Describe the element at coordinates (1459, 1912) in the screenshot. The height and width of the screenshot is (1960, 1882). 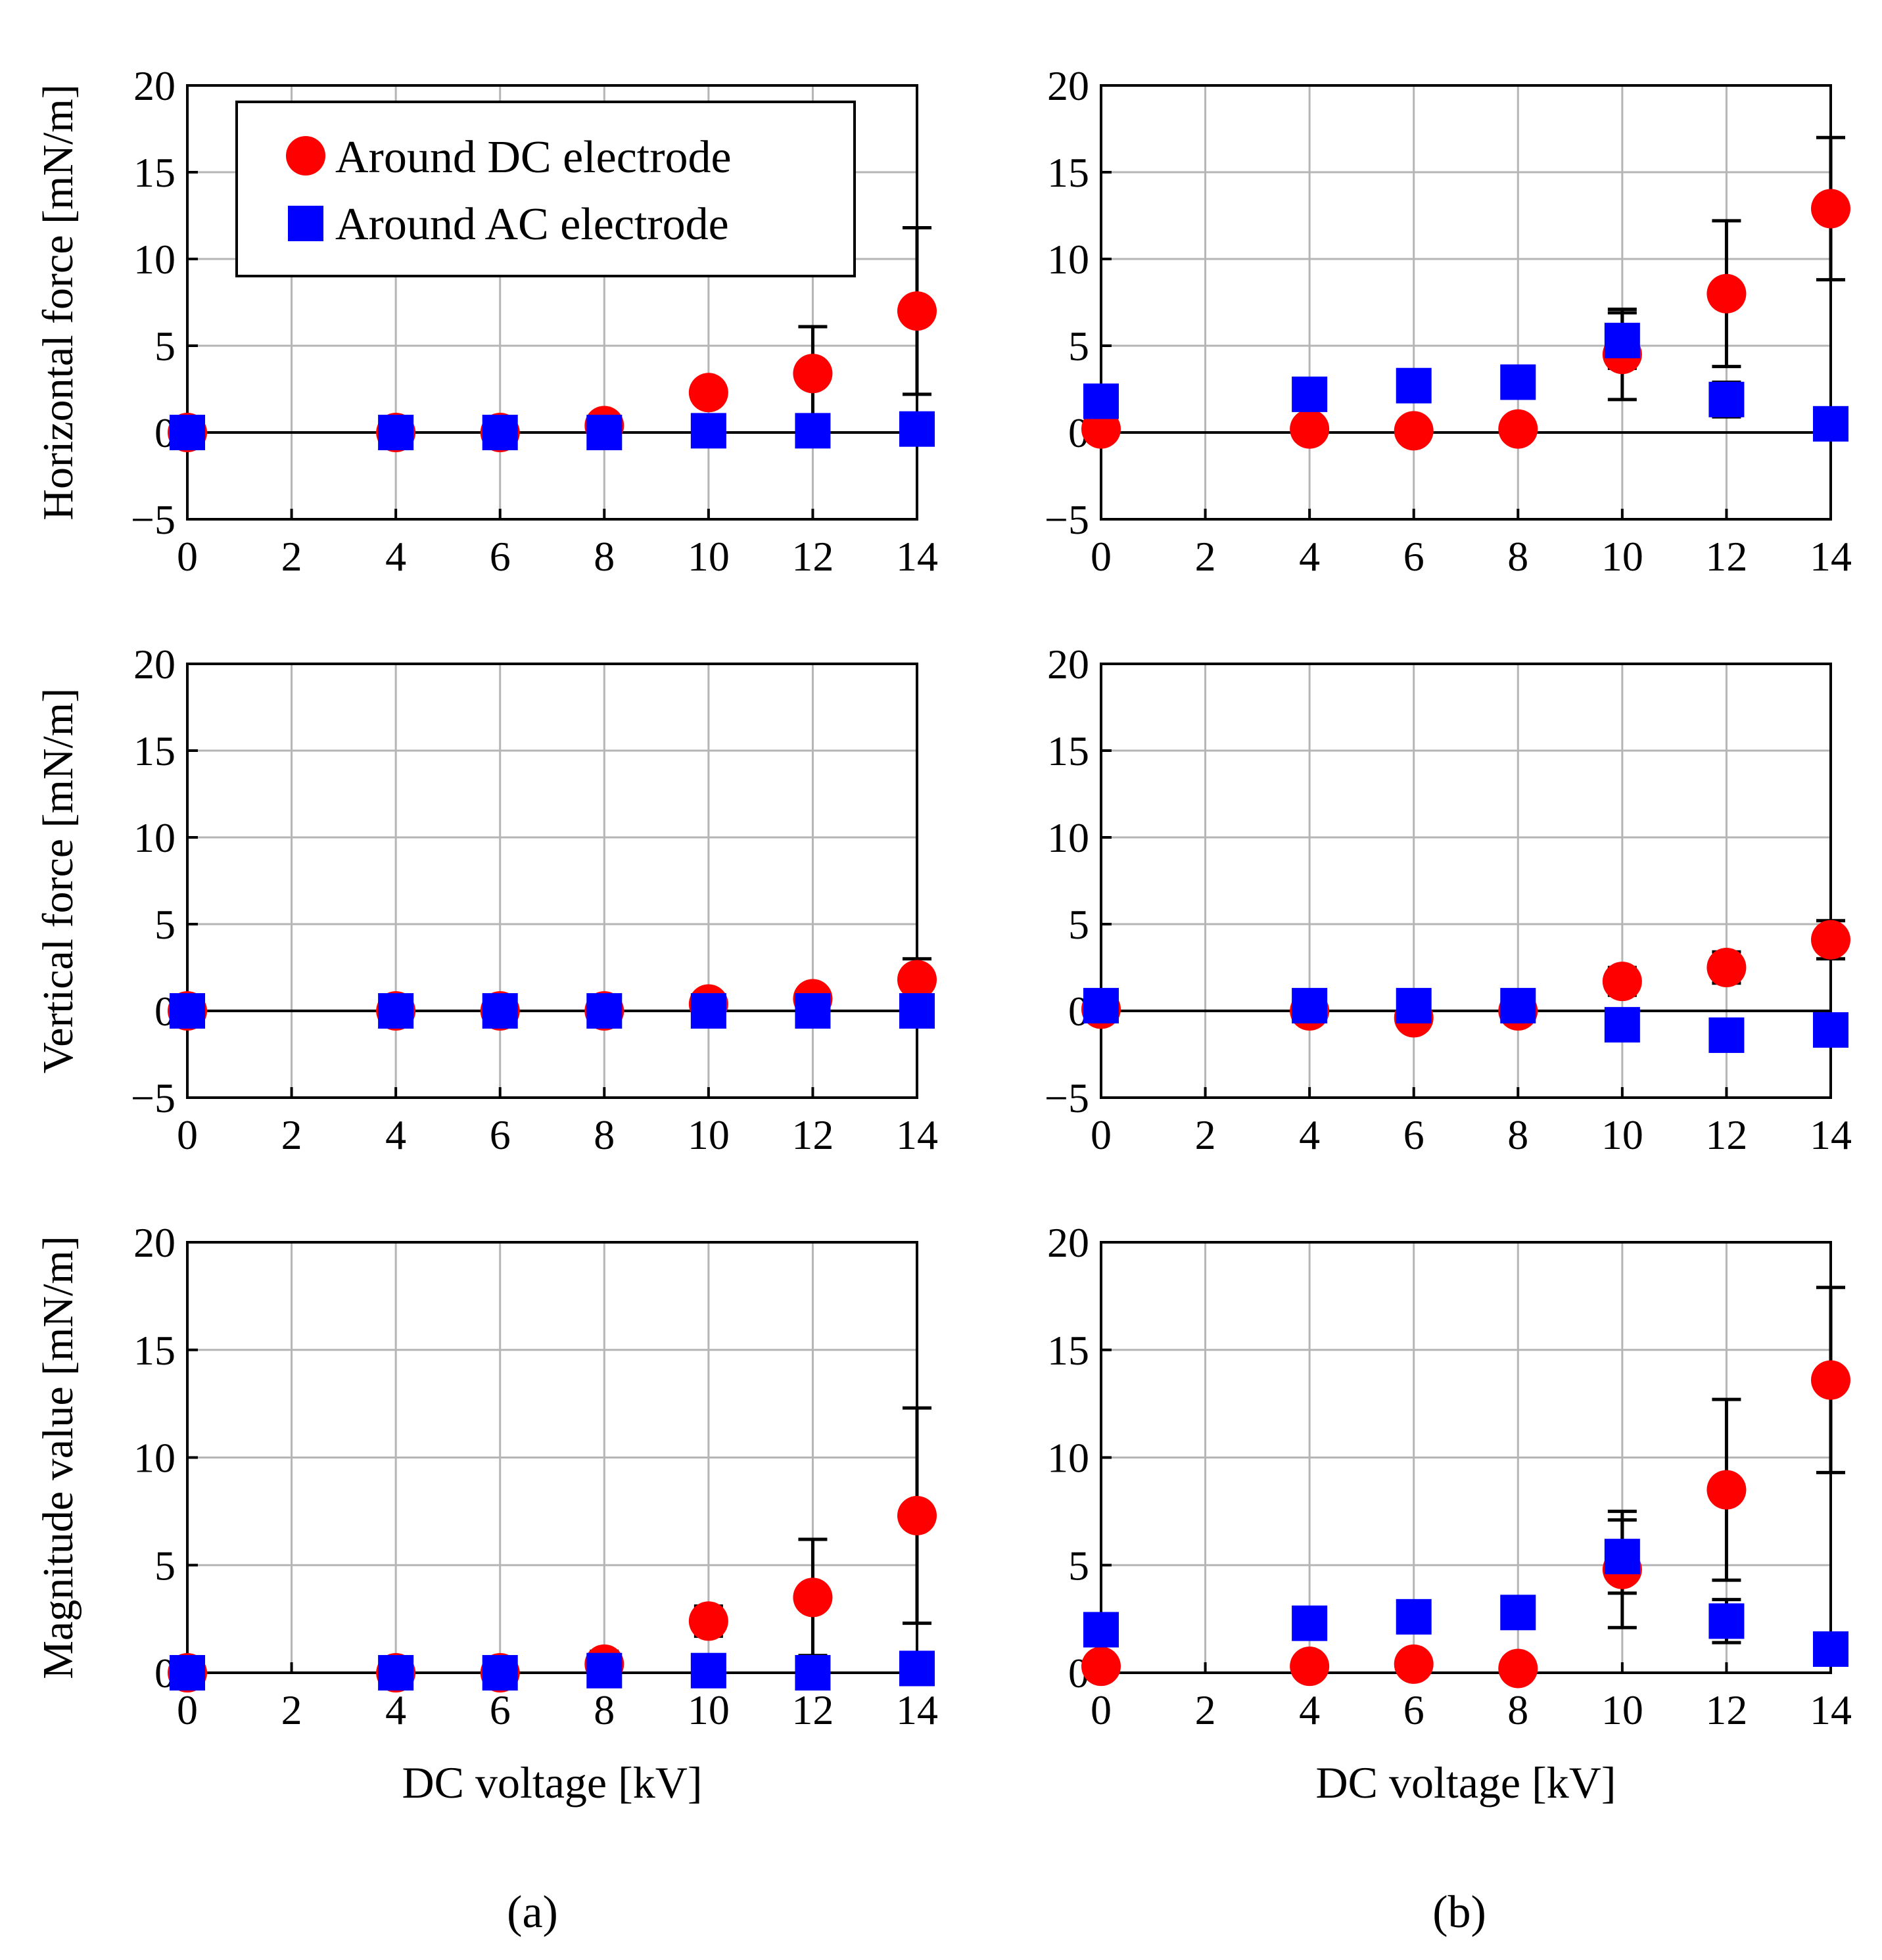
I see `panel-label-b: (b)` at that location.